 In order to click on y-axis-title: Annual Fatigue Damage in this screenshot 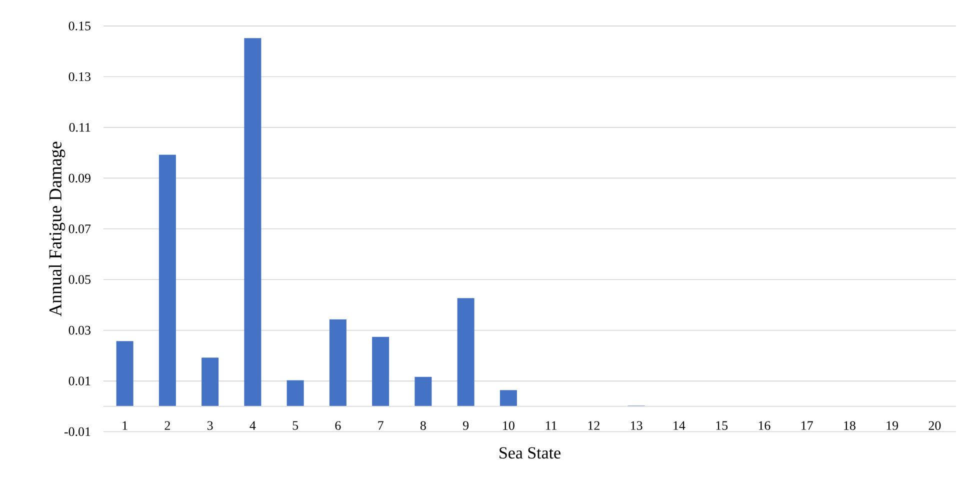, I will do `click(57, 229)`.